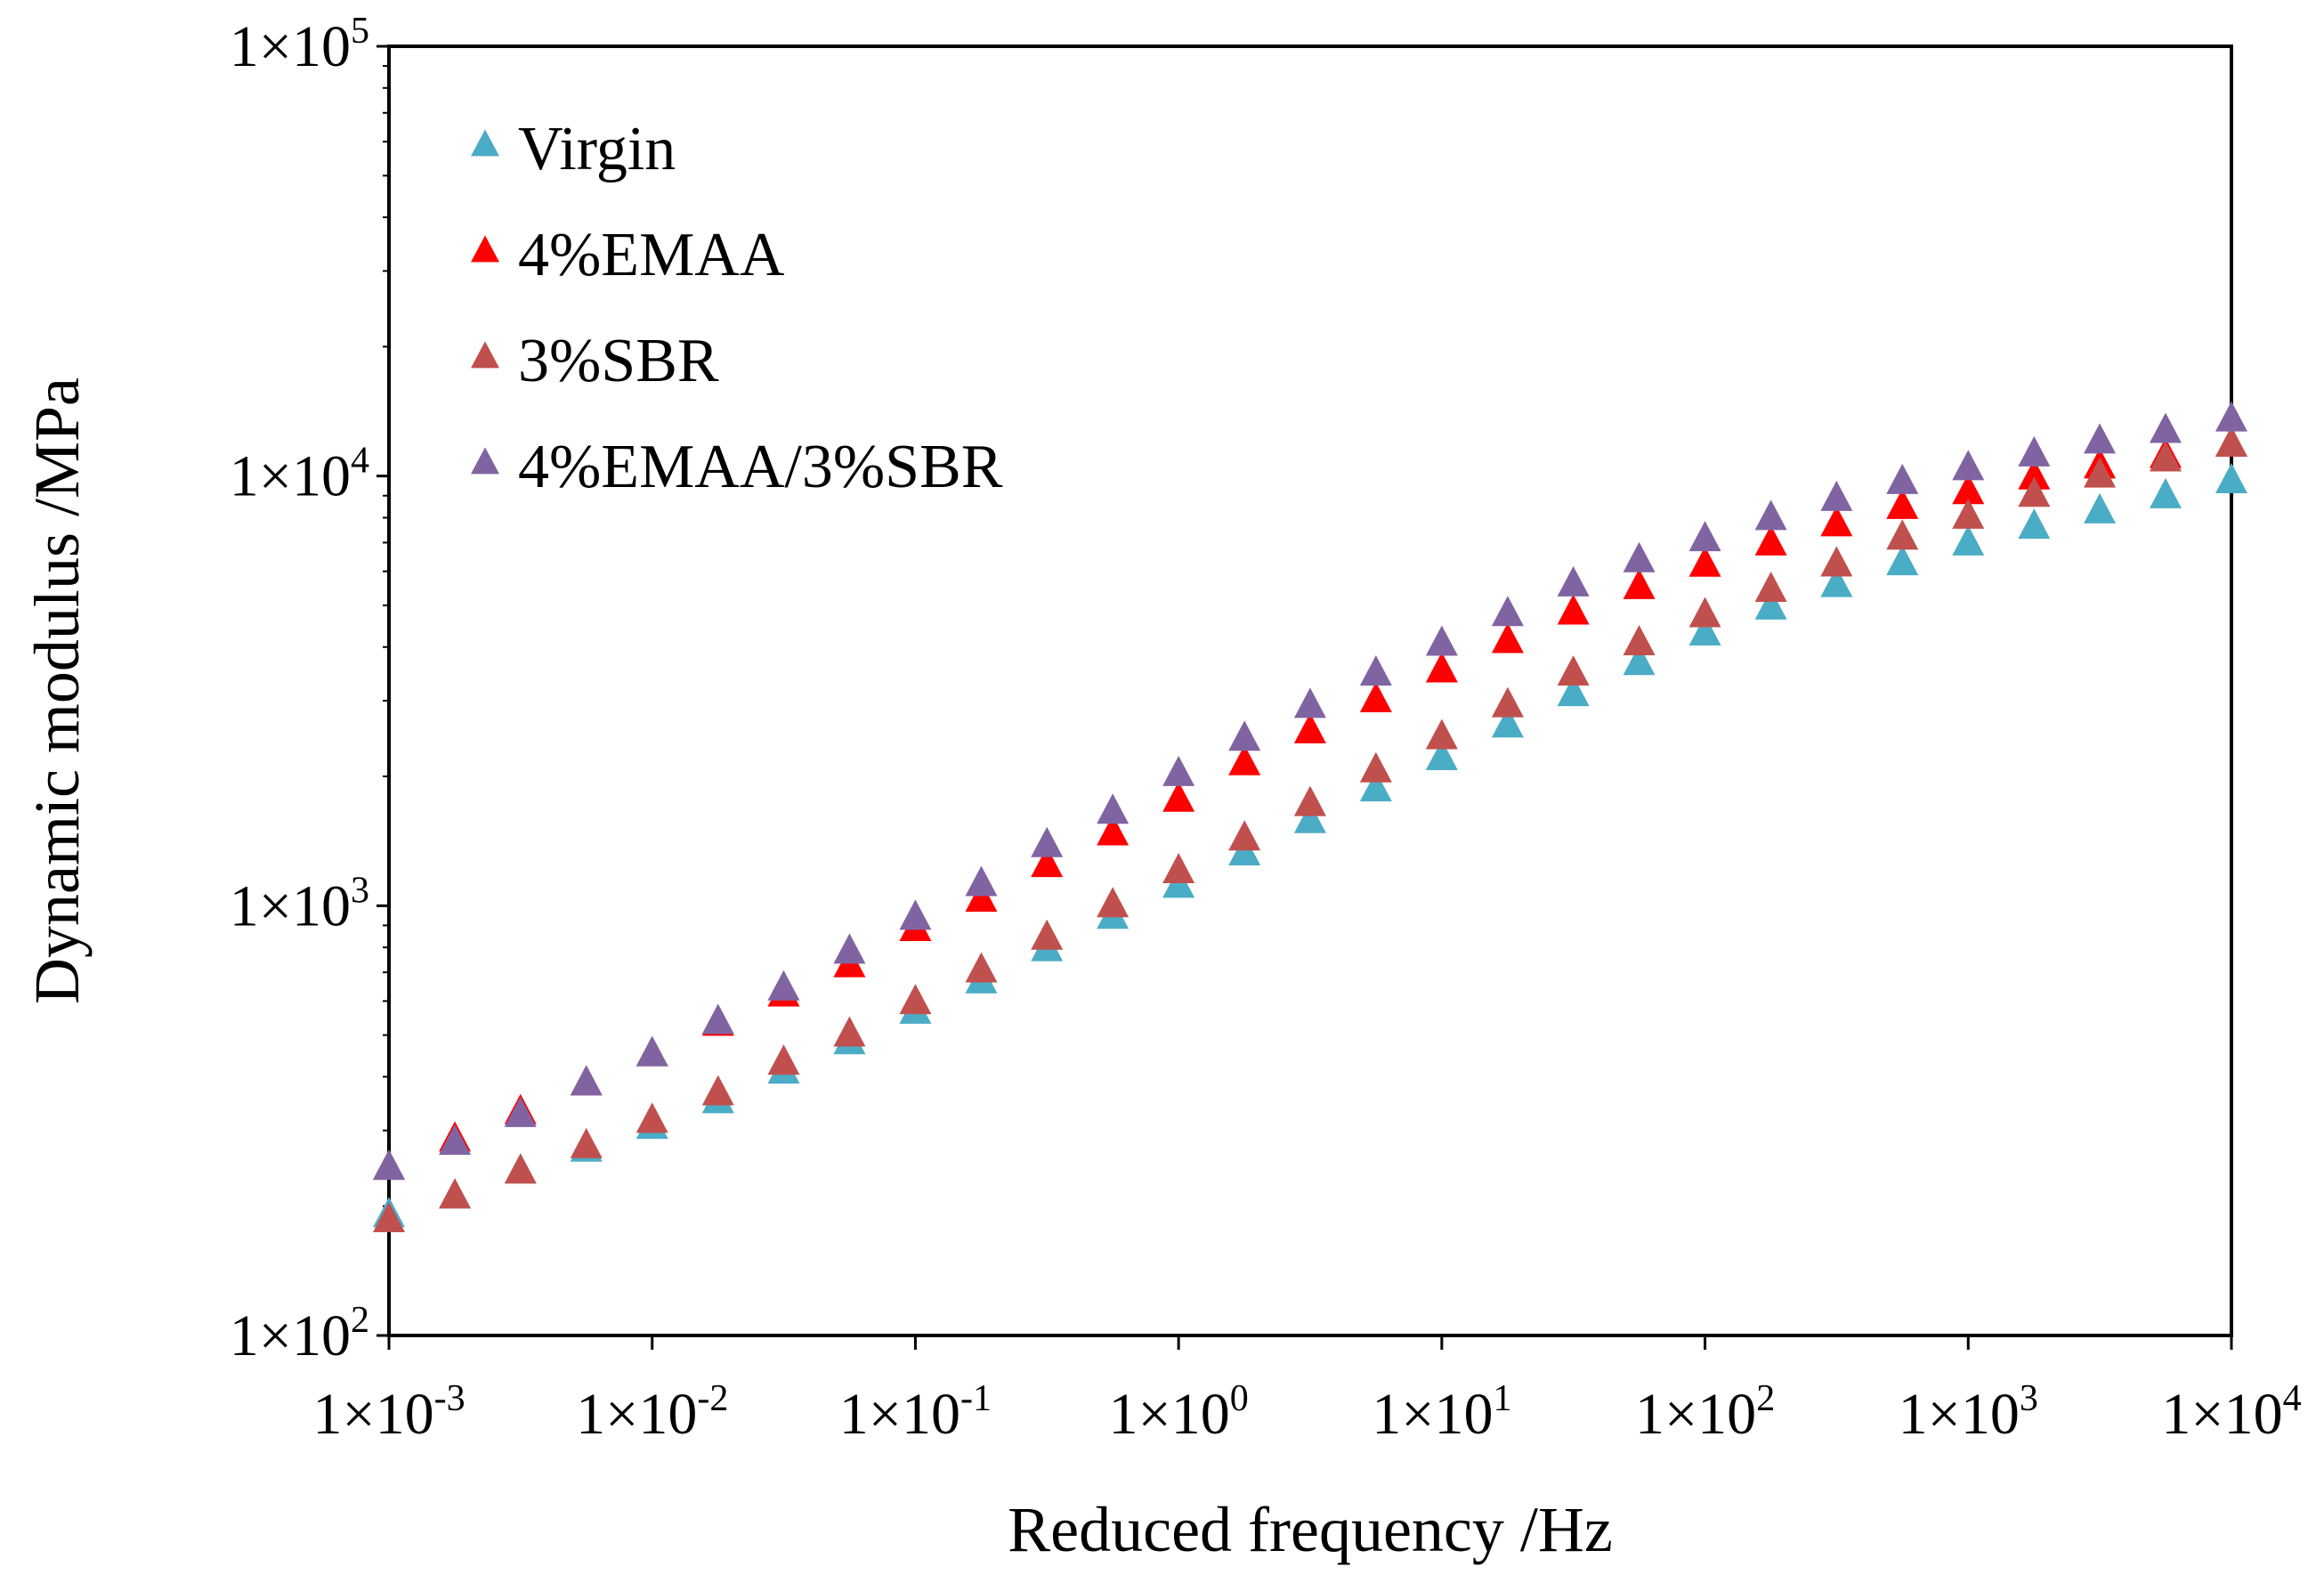  I want to click on x-tick-label: 1×10⁴, so click(2231, 1412).